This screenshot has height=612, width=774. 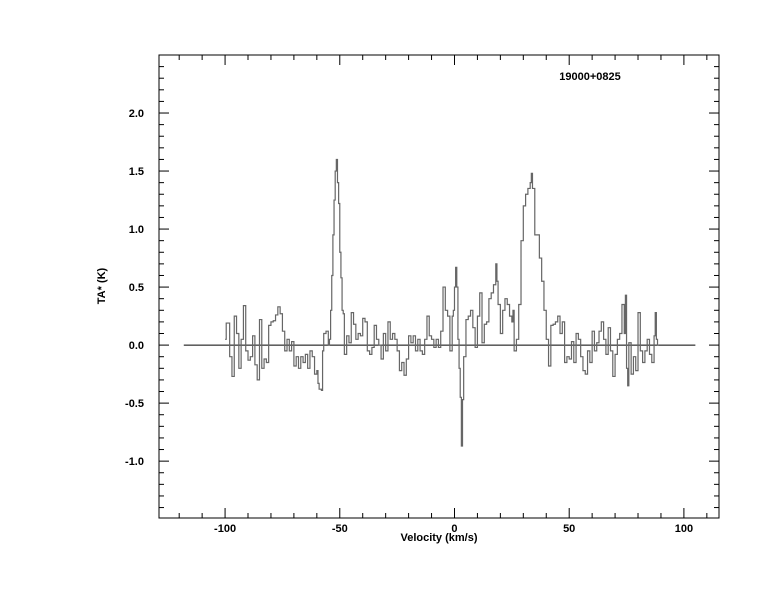 I want to click on y-tick-label: 0.5, so click(x=136, y=288).